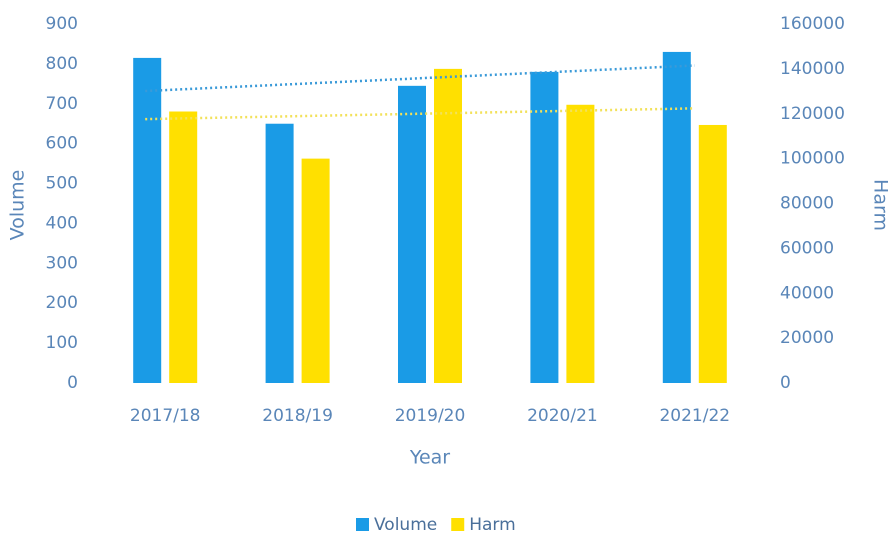  Describe the element at coordinates (430, 416) in the screenshot. I see `x-tick-label: 2019/20` at that location.